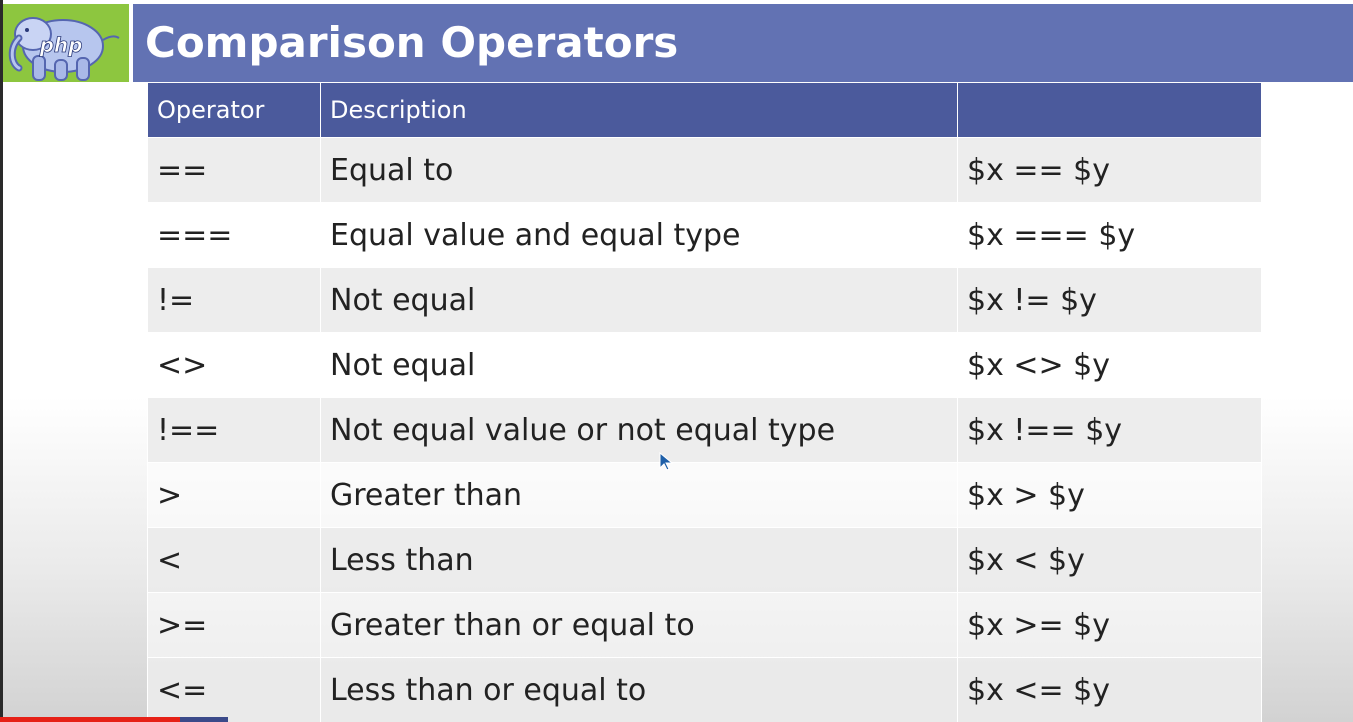 This screenshot has width=1353, height=722. What do you see at coordinates (1109, 365) in the screenshot?
I see `example-cell: $x <> $y` at bounding box center [1109, 365].